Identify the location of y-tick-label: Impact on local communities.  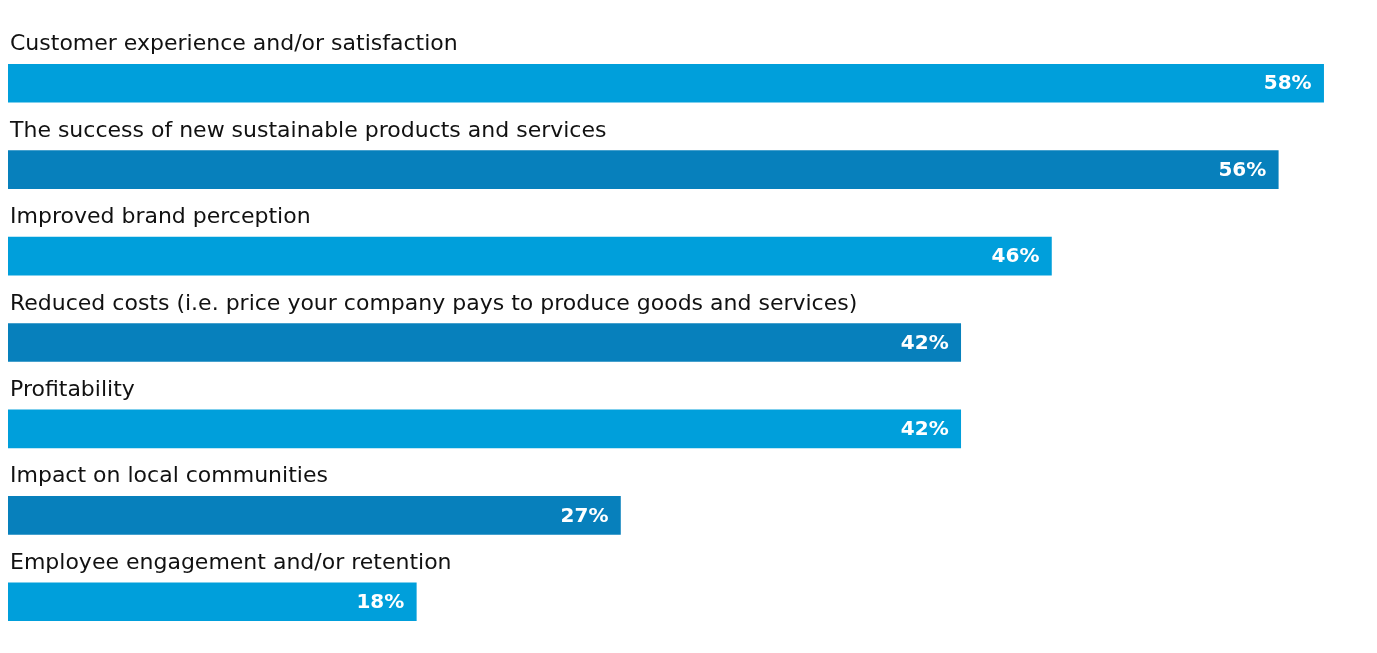
(169, 475).